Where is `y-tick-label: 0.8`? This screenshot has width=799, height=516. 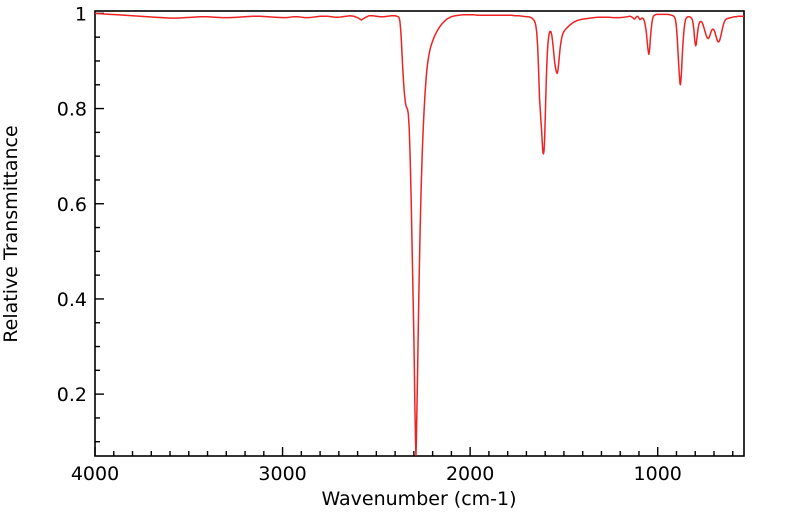 y-tick-label: 0.8 is located at coordinates (72, 110).